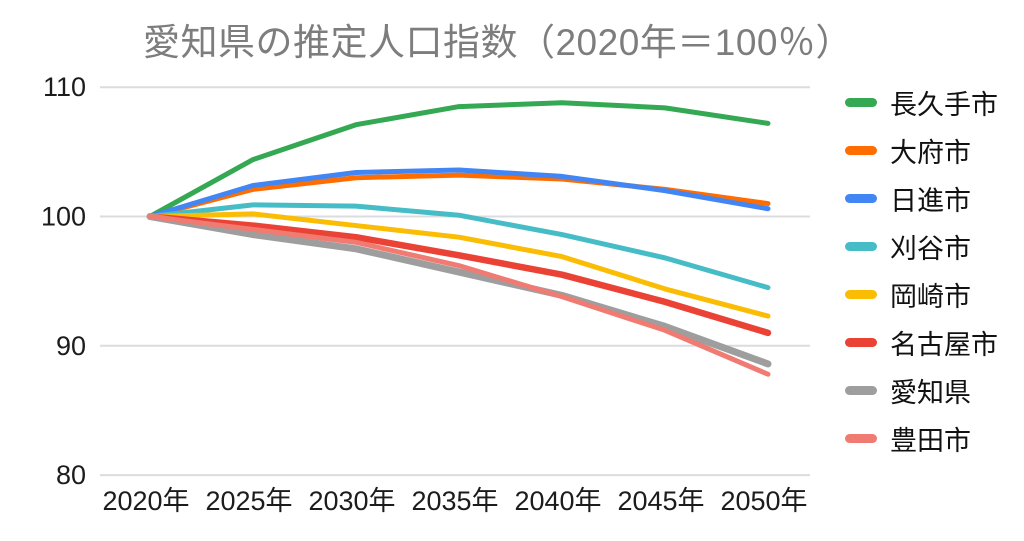  I want to click on legend-item-3: 刈谷市, so click(921, 246).